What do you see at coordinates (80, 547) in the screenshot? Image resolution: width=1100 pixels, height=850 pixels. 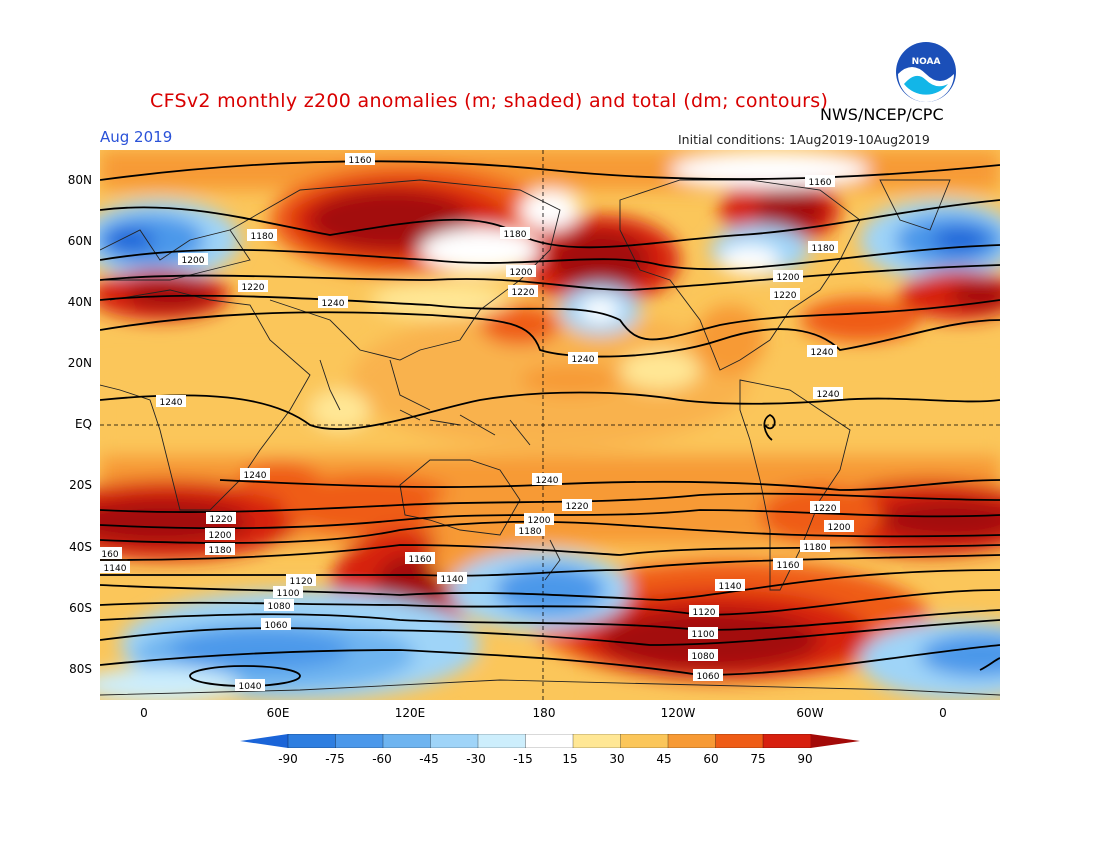 I see `lat-label: 40S` at bounding box center [80, 547].